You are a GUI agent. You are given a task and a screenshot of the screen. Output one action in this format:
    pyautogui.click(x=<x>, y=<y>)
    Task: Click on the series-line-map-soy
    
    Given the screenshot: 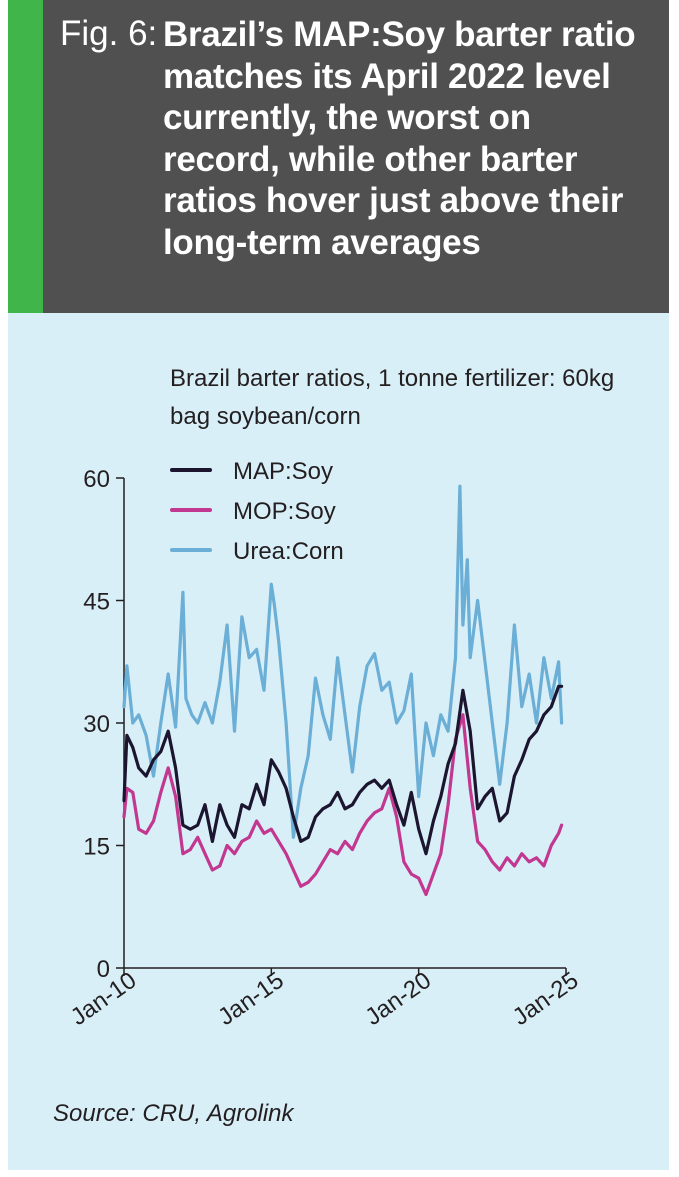 What is the action you would take?
    pyautogui.click(x=343, y=770)
    